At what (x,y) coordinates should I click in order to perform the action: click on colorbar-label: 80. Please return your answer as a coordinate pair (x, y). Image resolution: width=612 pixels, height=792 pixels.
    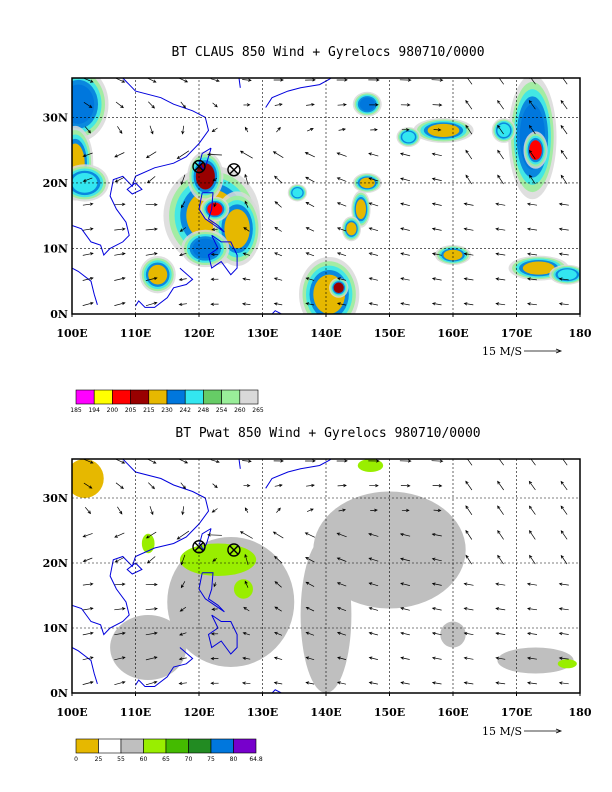
    Looking at the image, I should click on (234, 759).